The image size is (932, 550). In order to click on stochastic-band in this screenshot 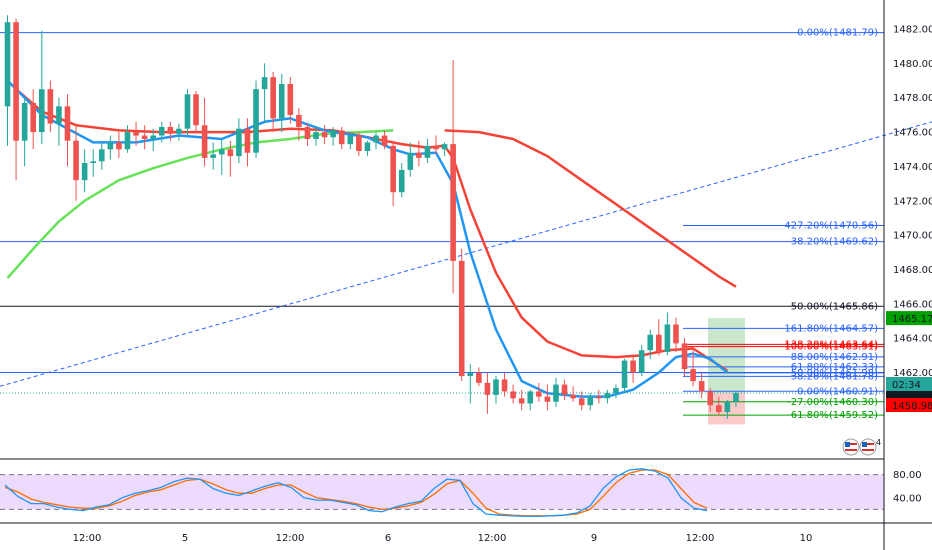, I will do `click(442, 492)`.